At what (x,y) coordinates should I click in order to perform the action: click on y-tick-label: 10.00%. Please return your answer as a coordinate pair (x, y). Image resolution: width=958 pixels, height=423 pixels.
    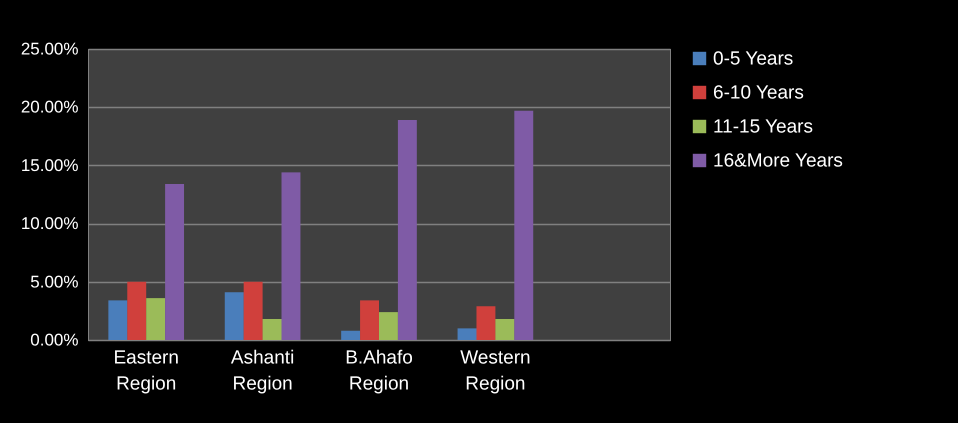
    Looking at the image, I should click on (49, 224).